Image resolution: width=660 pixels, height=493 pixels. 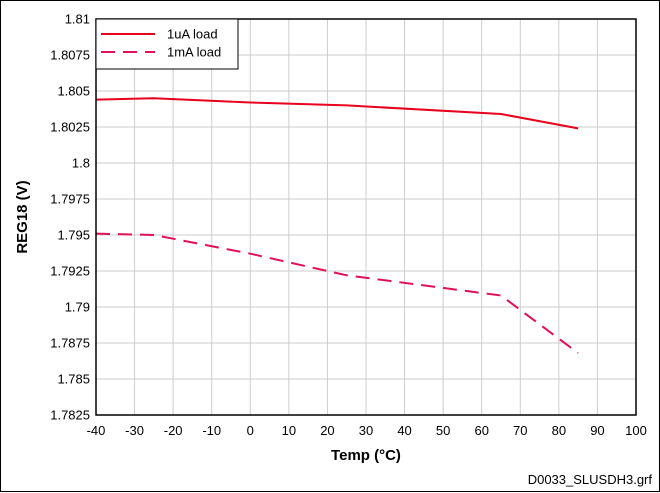 I want to click on y-axis-title: REG18 (V), so click(x=22, y=216).